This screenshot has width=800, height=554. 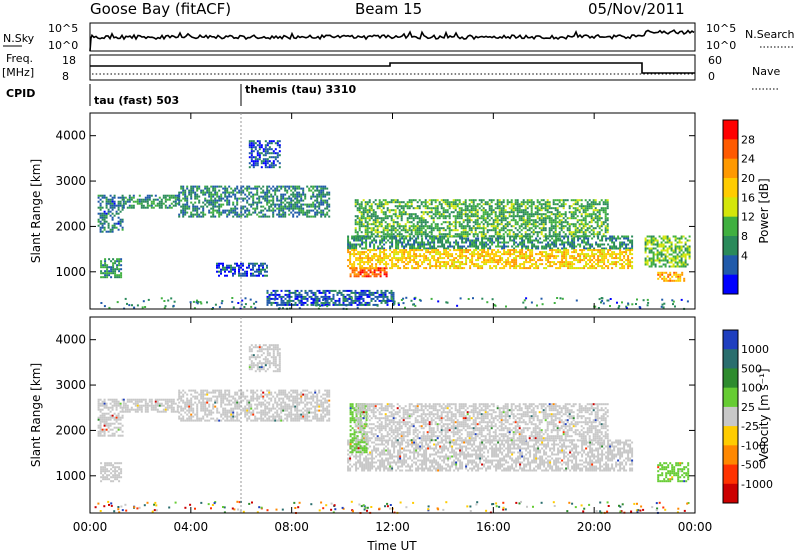 What do you see at coordinates (636, 9) in the screenshot?
I see `date-title: 05/Nov/2011` at bounding box center [636, 9].